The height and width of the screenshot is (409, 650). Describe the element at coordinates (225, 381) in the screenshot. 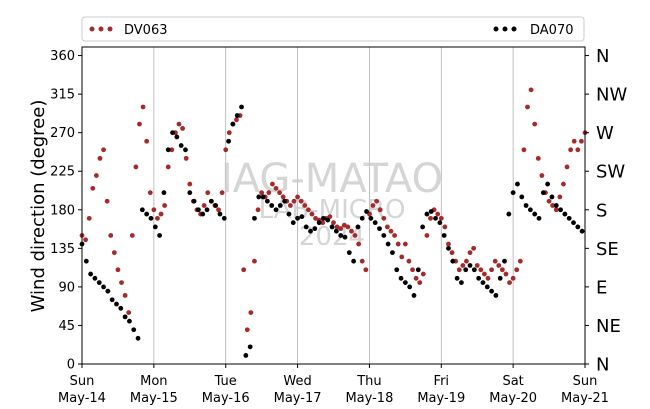

I see `x-tick-day-label: Tue` at that location.